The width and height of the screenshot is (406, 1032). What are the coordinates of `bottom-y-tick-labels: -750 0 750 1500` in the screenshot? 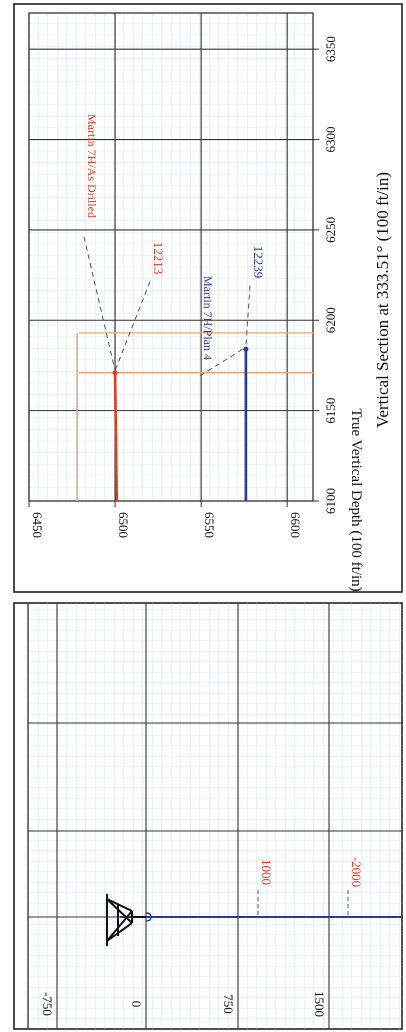 It's located at (183, 1004).